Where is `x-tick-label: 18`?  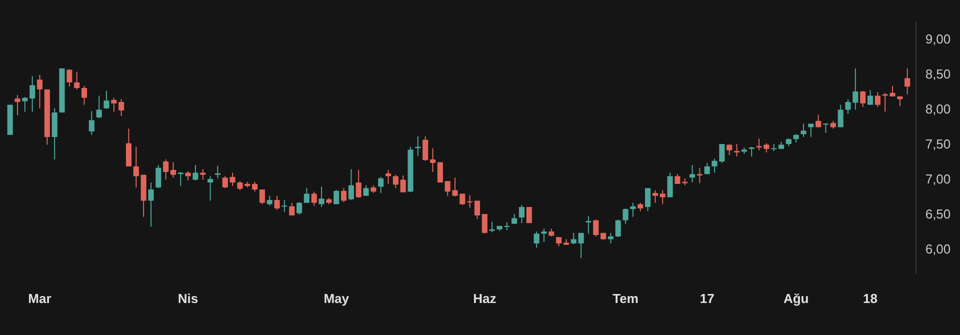
x-tick-label: 18 is located at coordinates (870, 298).